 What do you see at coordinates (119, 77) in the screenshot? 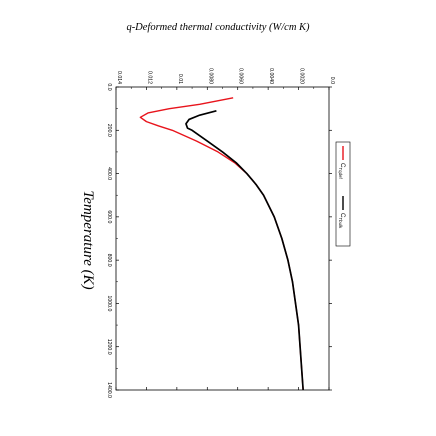
I see `y-tick-label: 0.014` at bounding box center [119, 77].